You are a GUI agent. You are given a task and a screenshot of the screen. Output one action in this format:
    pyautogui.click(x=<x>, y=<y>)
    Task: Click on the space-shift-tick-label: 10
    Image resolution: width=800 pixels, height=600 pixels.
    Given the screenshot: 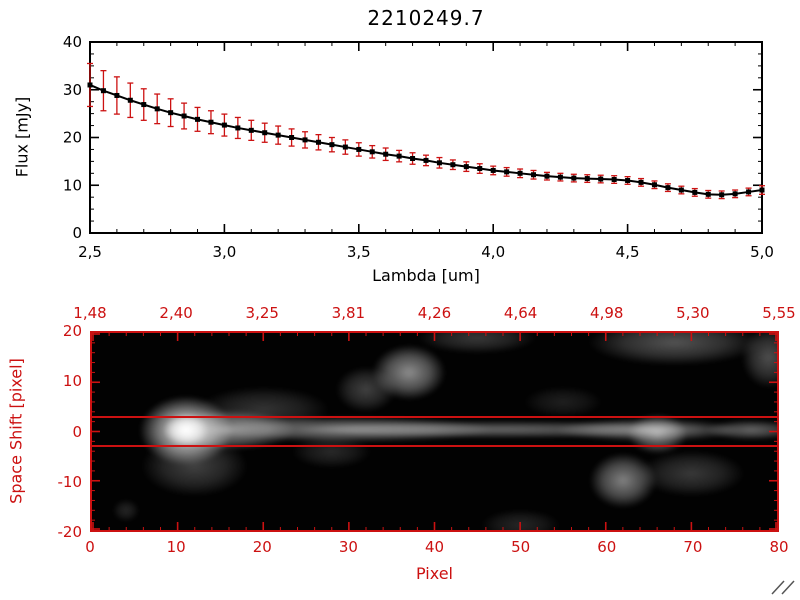 What is the action you would take?
    pyautogui.click(x=72, y=381)
    